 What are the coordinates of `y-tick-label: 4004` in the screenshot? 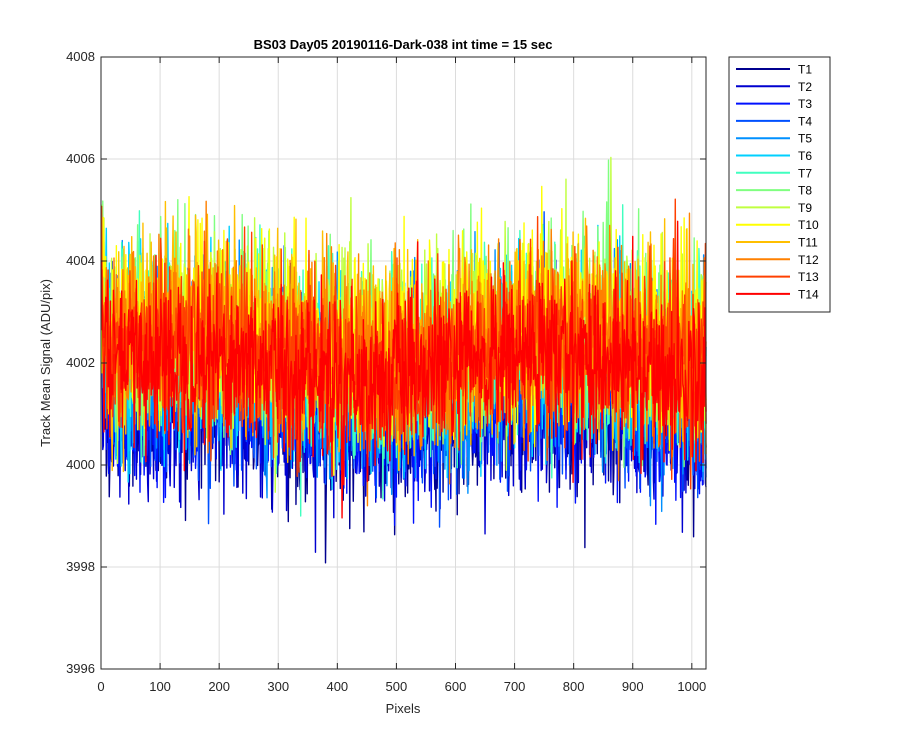 It's located at (80, 260).